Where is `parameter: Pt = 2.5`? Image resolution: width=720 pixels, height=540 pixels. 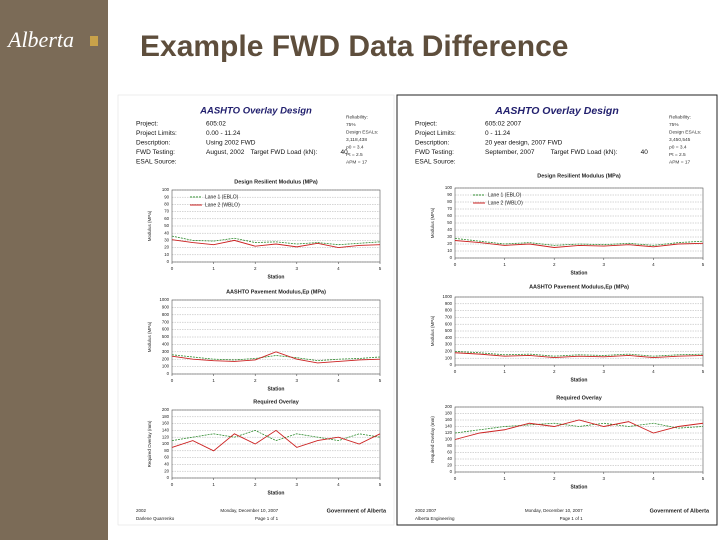 parameter: Pt = 2.5 is located at coordinates (354, 155).